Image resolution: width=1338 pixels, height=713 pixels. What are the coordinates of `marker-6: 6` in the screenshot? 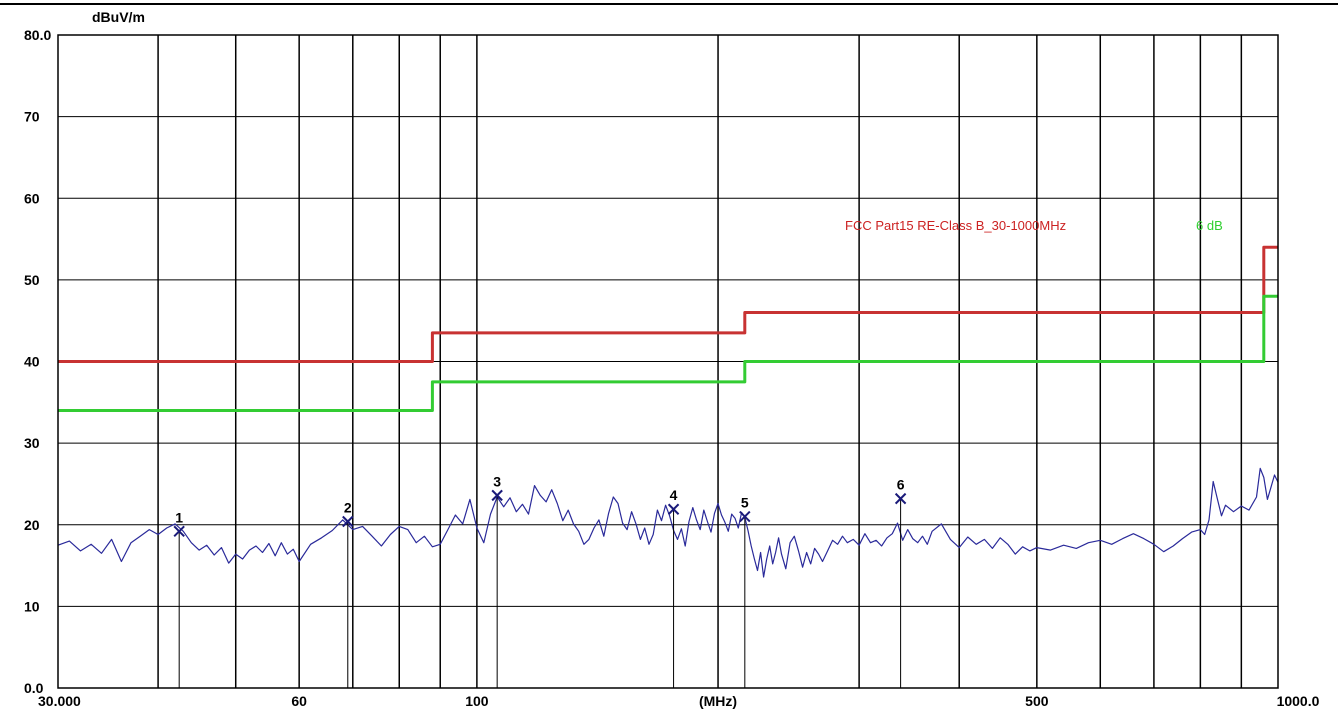 It's located at (900, 582).